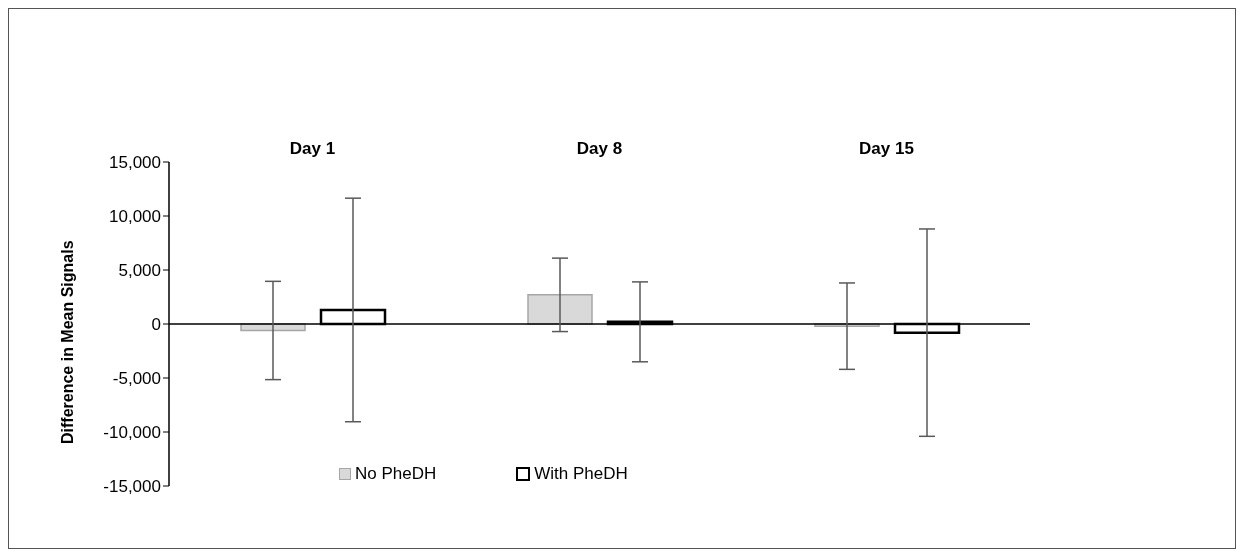  I want to click on x-tick-label: Day 15, so click(886, 148).